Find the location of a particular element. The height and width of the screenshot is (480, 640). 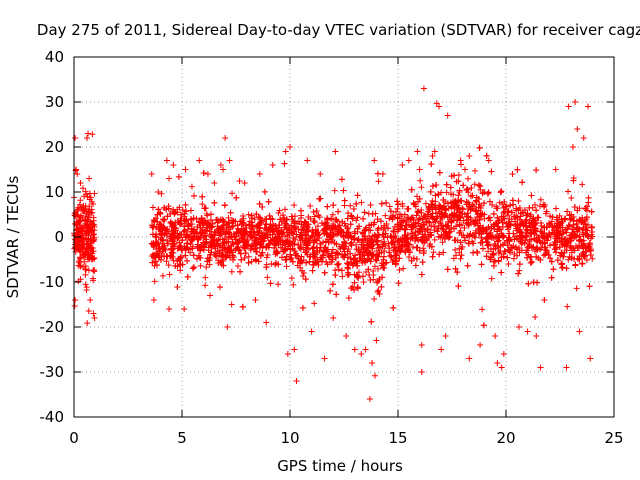

y-axis-label: SDTVAR / TECUs is located at coordinates (13, 236).